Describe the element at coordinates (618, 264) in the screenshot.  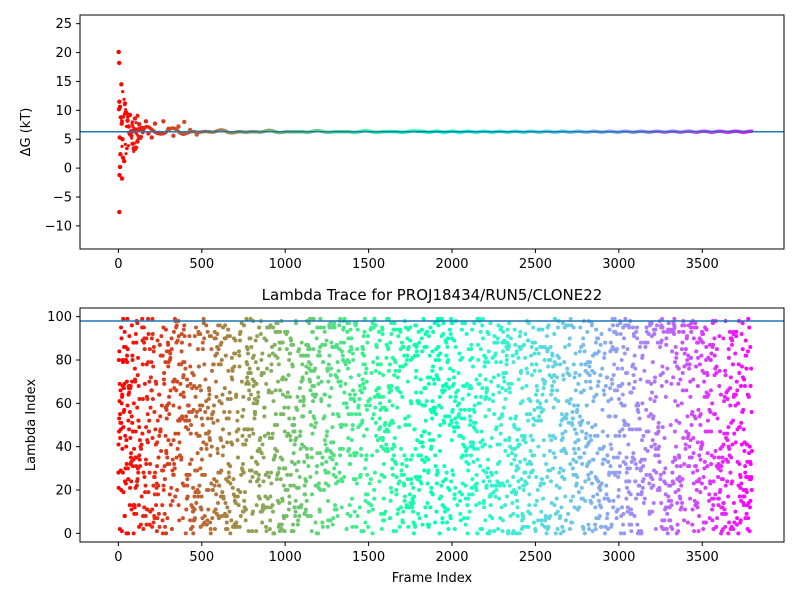
I see `dg-x-tick-label: 3000` at that location.